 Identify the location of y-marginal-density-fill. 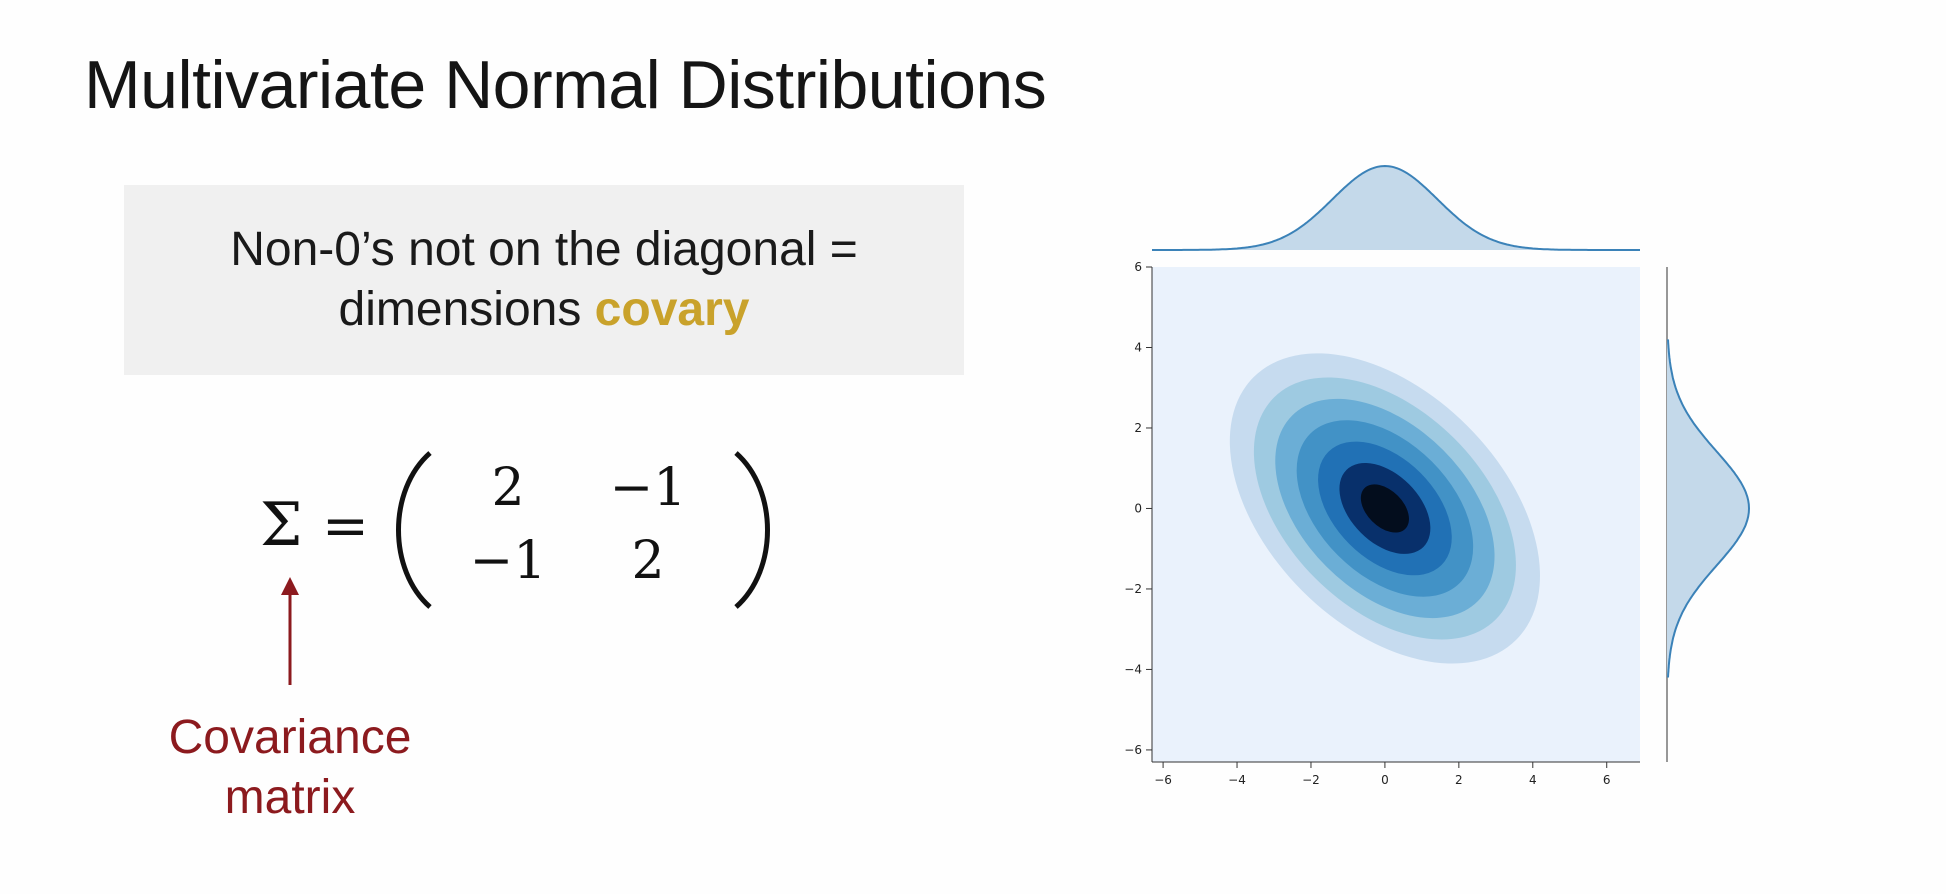
(1708, 508).